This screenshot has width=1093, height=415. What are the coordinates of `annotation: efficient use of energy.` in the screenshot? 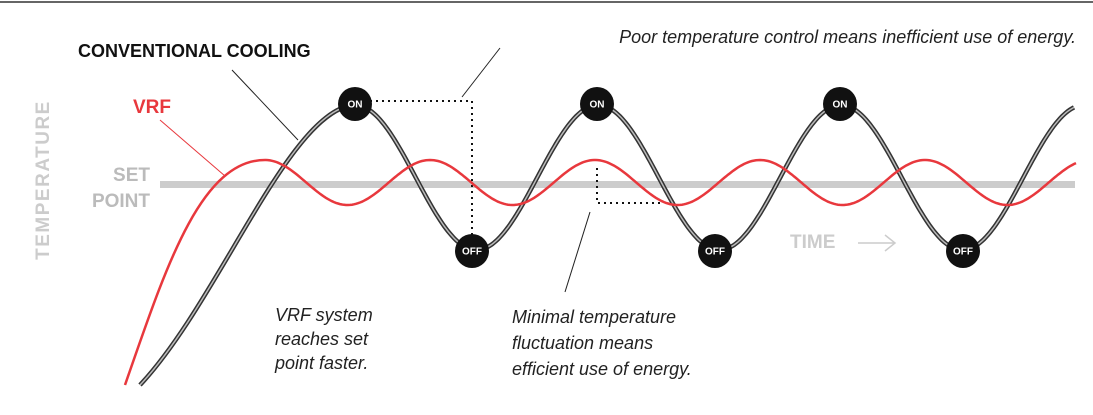 It's located at (602, 369).